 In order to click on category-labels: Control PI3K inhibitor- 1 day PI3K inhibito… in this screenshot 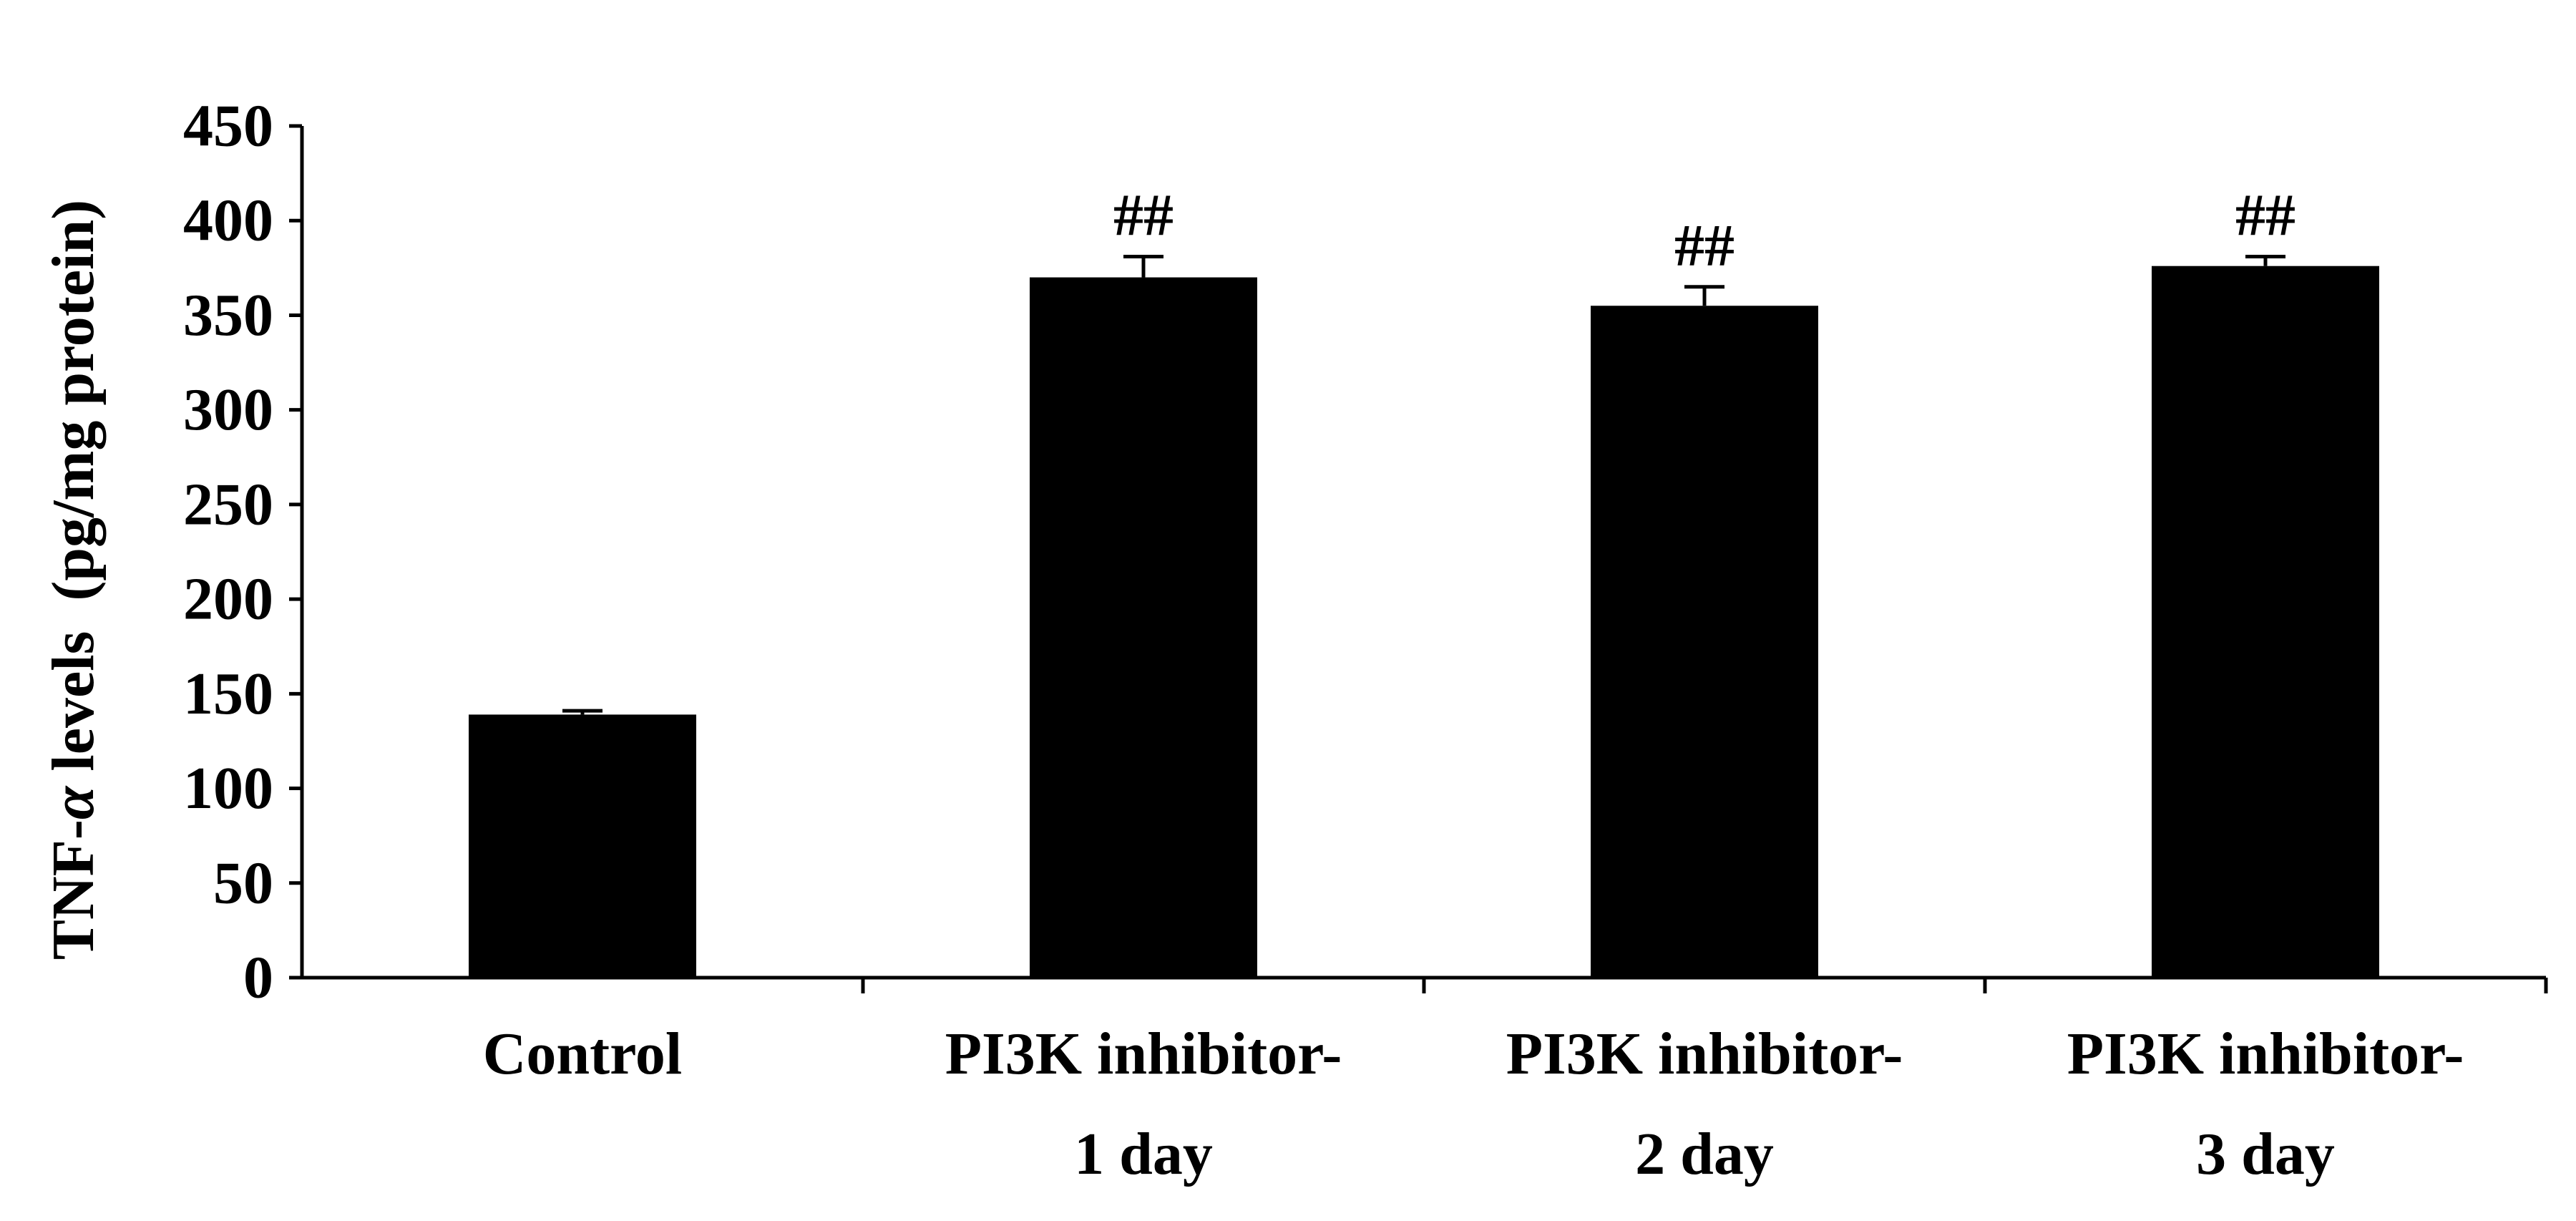, I will do `click(1473, 1104)`.